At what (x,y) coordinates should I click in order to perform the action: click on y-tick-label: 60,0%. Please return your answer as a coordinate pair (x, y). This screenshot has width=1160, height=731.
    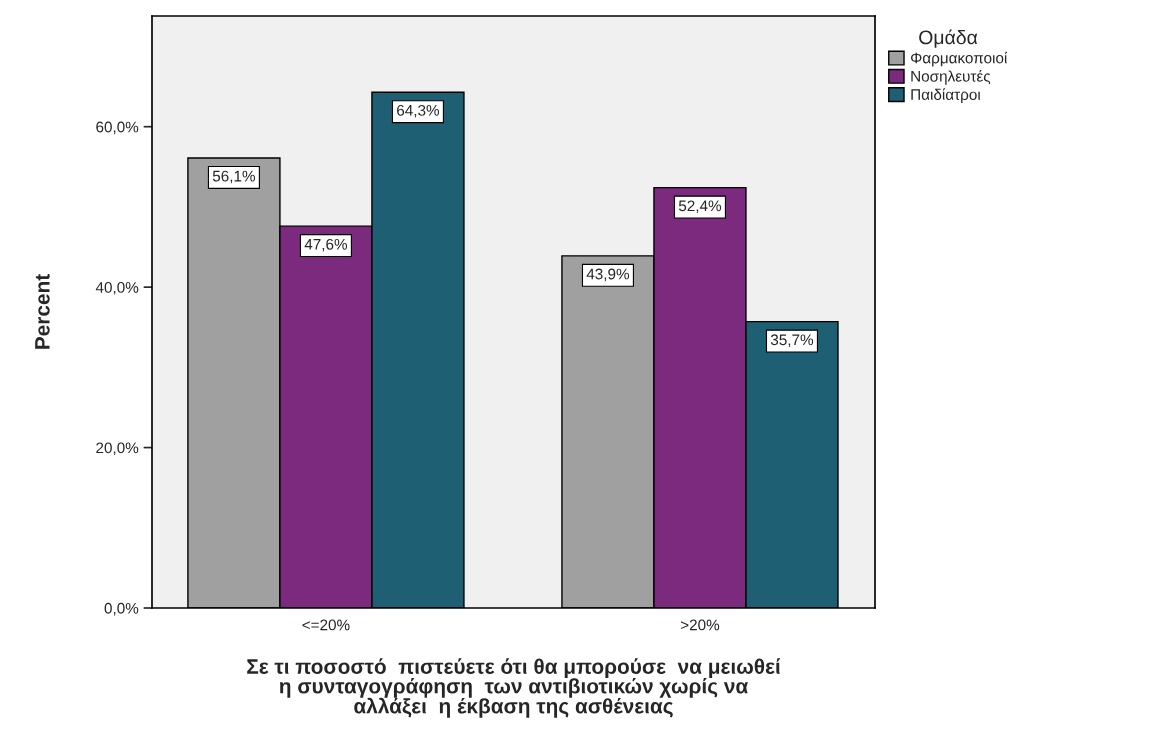
    Looking at the image, I should click on (117, 128).